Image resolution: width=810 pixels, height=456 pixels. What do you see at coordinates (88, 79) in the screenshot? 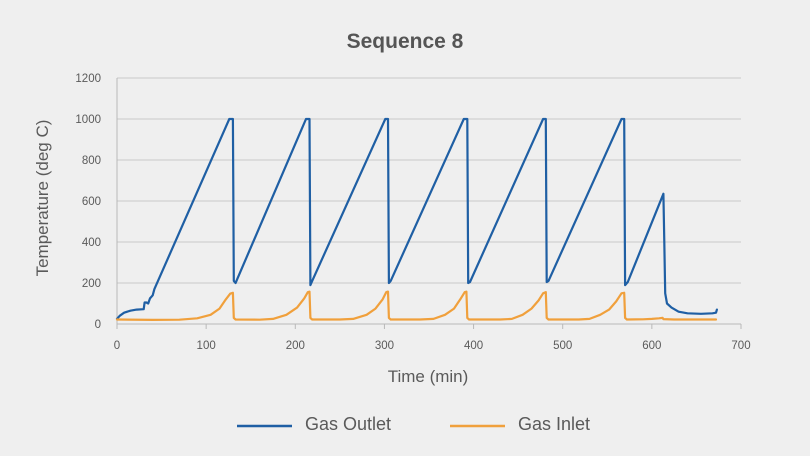
I see `y-tick-label: 1200` at bounding box center [88, 79].